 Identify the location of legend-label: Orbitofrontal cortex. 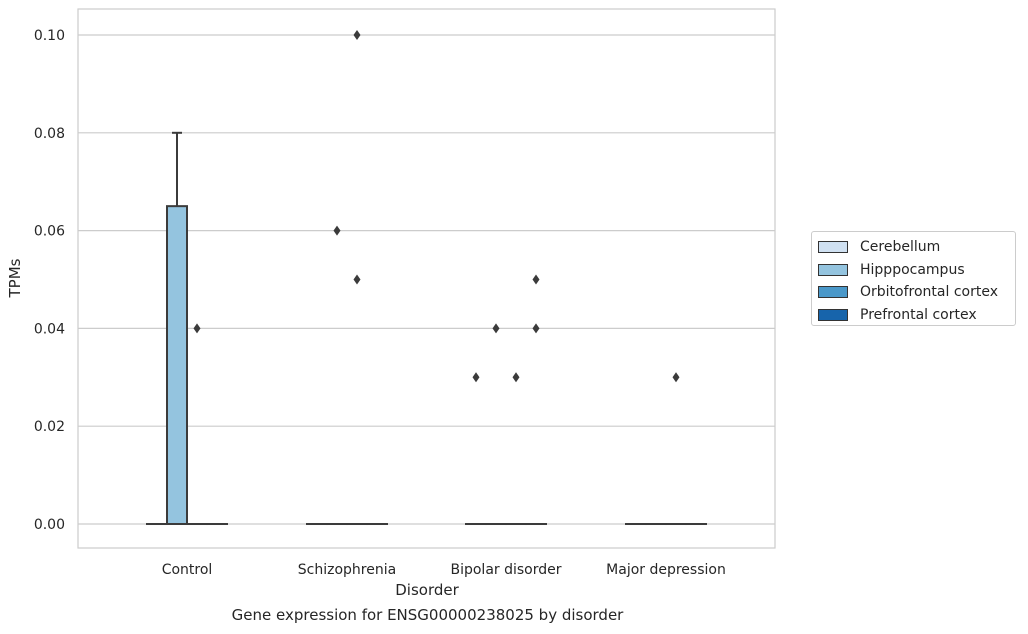
(929, 292).